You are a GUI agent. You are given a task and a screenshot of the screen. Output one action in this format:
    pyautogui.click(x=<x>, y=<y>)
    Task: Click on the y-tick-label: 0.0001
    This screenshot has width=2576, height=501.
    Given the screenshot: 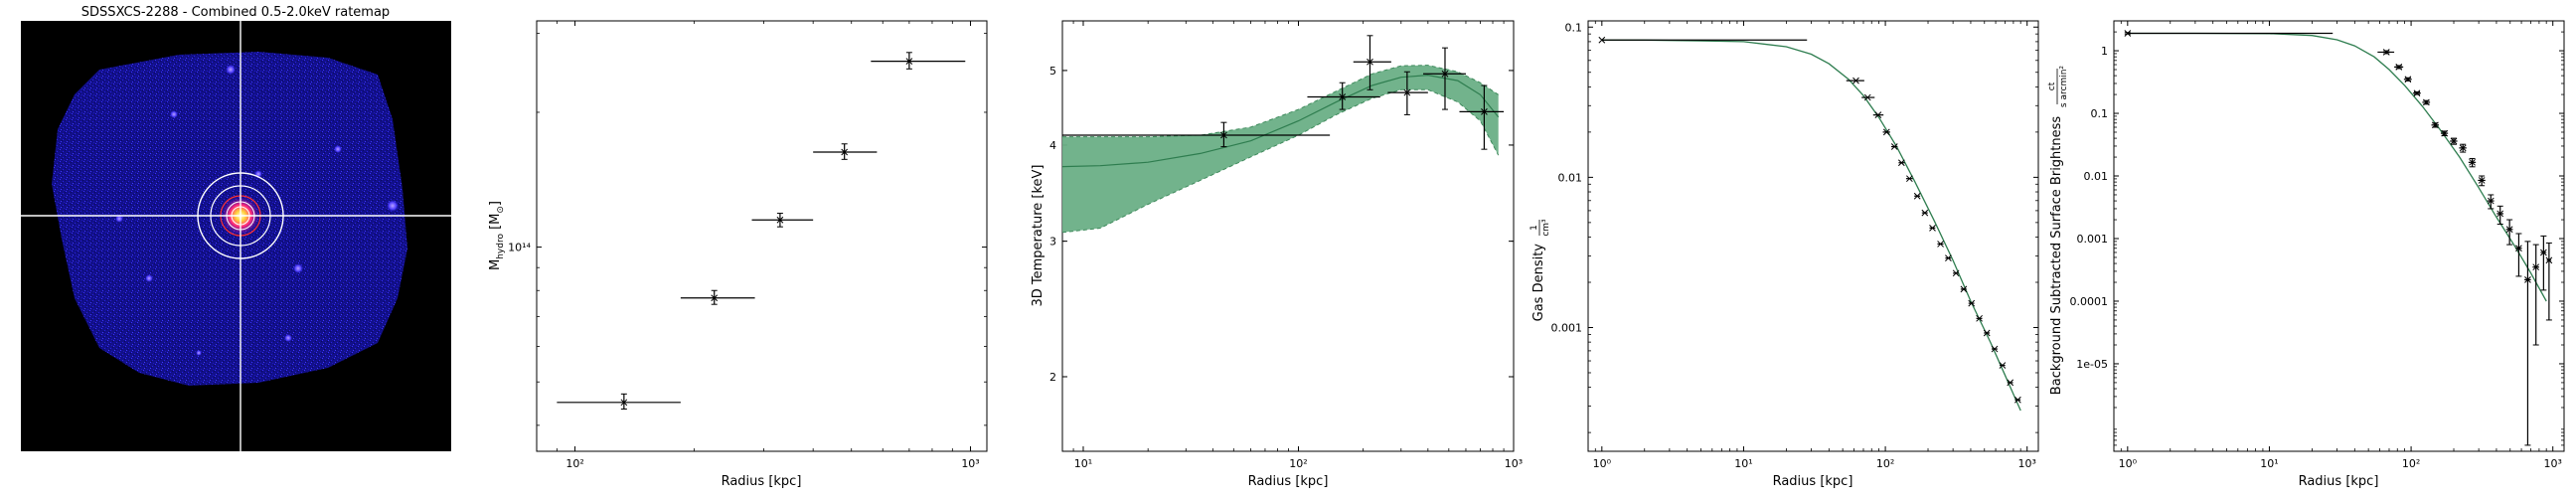 What is the action you would take?
    pyautogui.click(x=2089, y=301)
    